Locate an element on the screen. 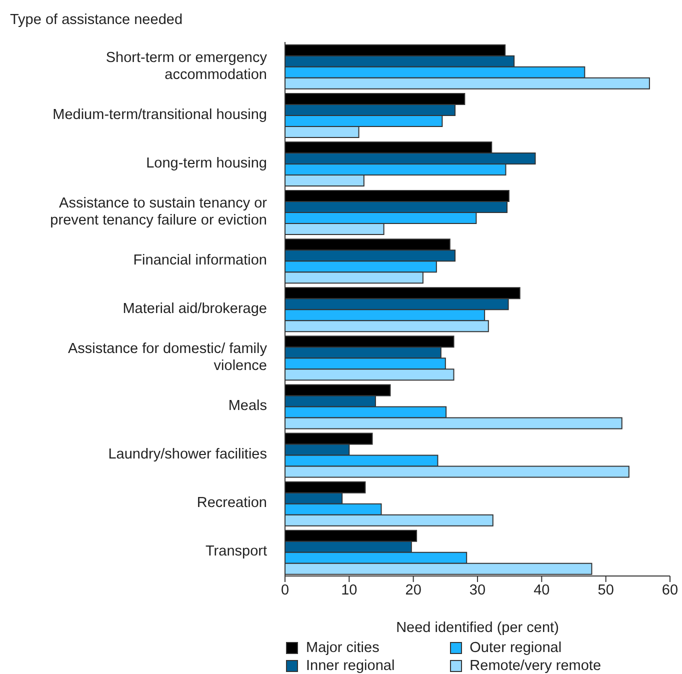 The height and width of the screenshot is (674, 682). y-tick-label: Material aid/brokerage is located at coordinates (194, 309).